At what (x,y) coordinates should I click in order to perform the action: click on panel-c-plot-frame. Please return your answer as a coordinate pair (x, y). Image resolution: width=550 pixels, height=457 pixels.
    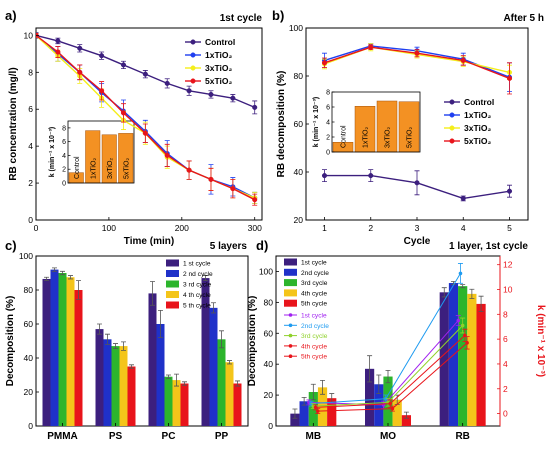
    Looking at the image, I should click on (142, 341).